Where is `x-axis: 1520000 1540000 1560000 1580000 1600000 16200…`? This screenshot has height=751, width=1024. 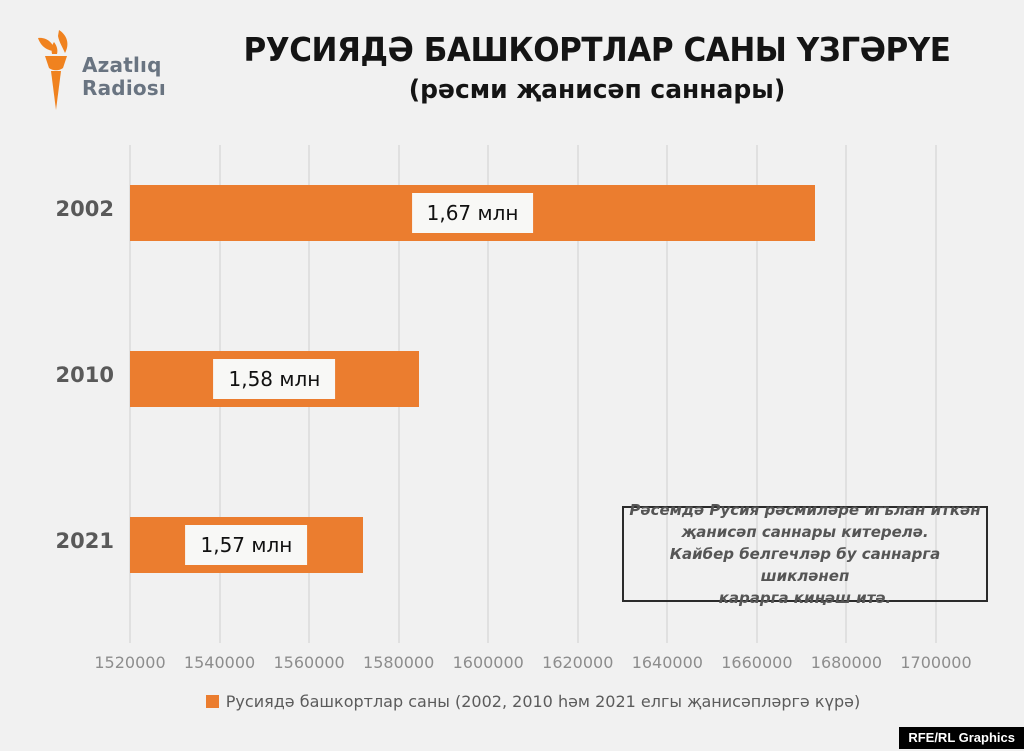 x-axis: 1520000 1540000 1560000 1580000 1600000 16200… is located at coordinates (532, 664).